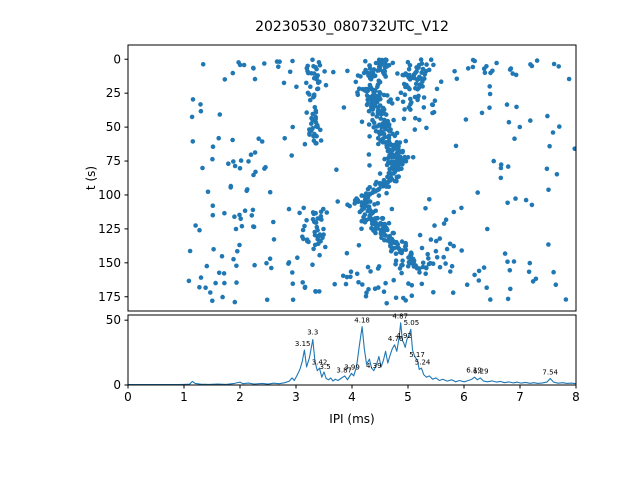 The image size is (640, 480). I want to click on peak-annotation: 7.54, so click(550, 372).